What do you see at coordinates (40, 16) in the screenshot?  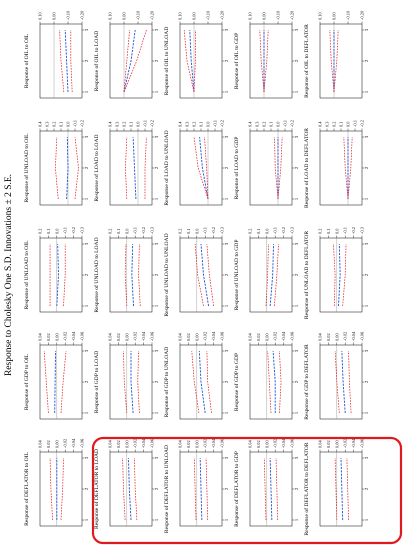 I see `value-tick-label: 0.10` at bounding box center [40, 16].